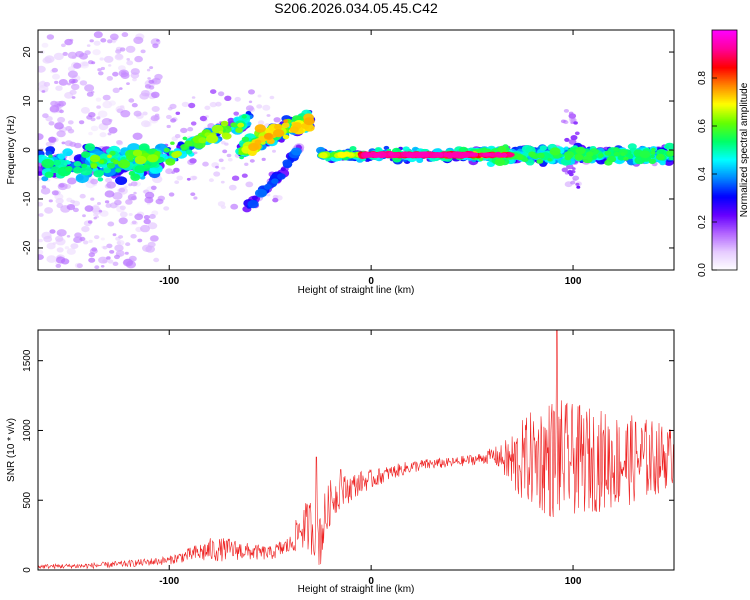 Image resolution: width=750 pixels, height=600 pixels. Describe the element at coordinates (27, 198) in the screenshot. I see `y-tick-label: -10` at that location.